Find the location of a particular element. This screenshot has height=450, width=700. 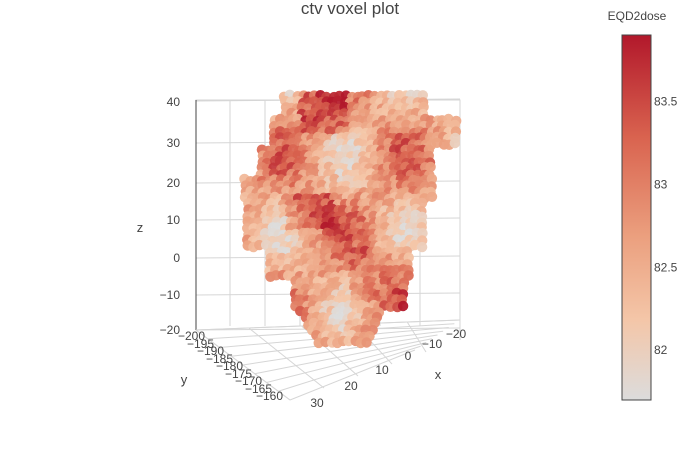

x-tick-label: 10 is located at coordinates (382, 370).